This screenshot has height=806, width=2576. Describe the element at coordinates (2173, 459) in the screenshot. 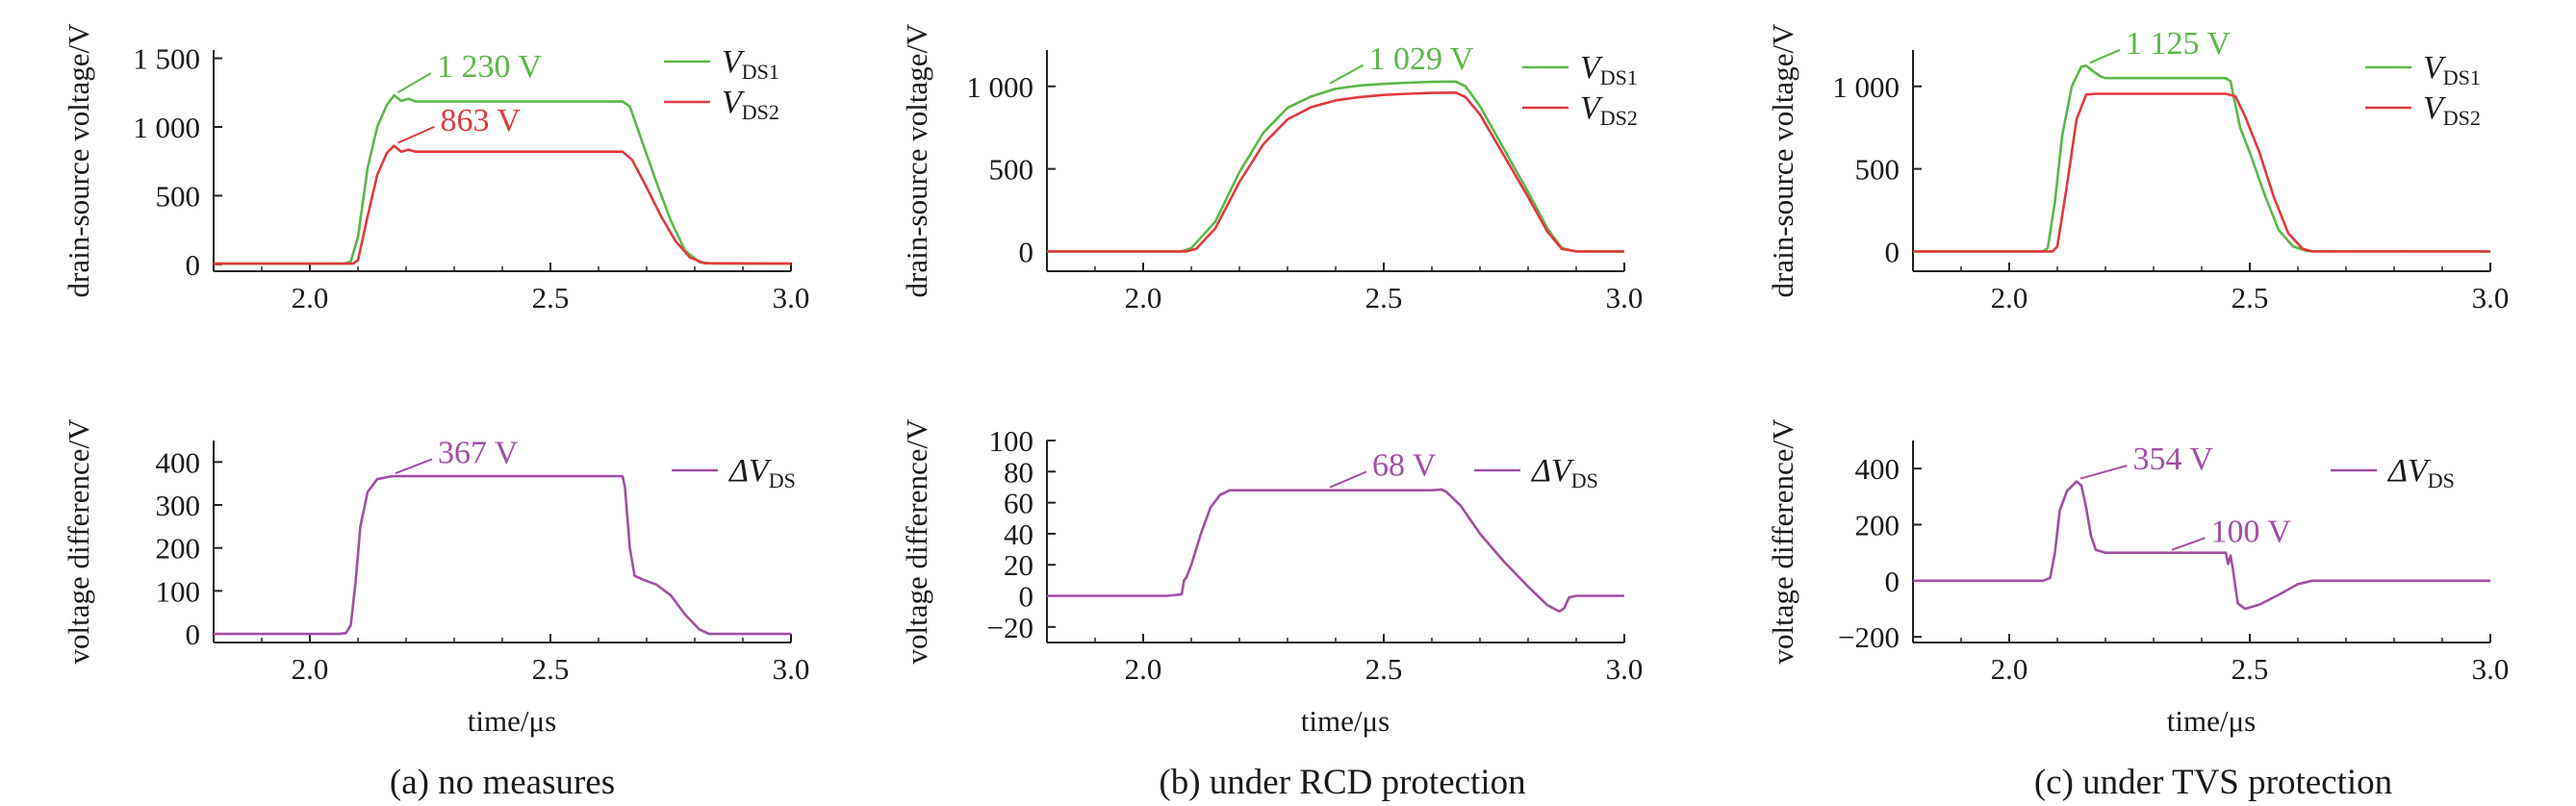

I see `annotation-label: 354 V` at that location.